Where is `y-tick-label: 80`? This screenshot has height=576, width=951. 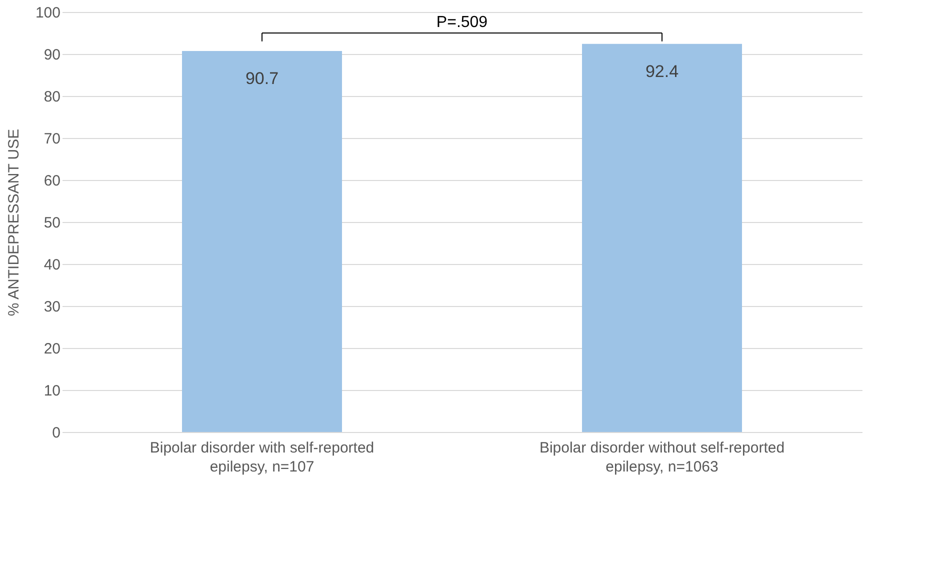 y-tick-label: 80 is located at coordinates (52, 97).